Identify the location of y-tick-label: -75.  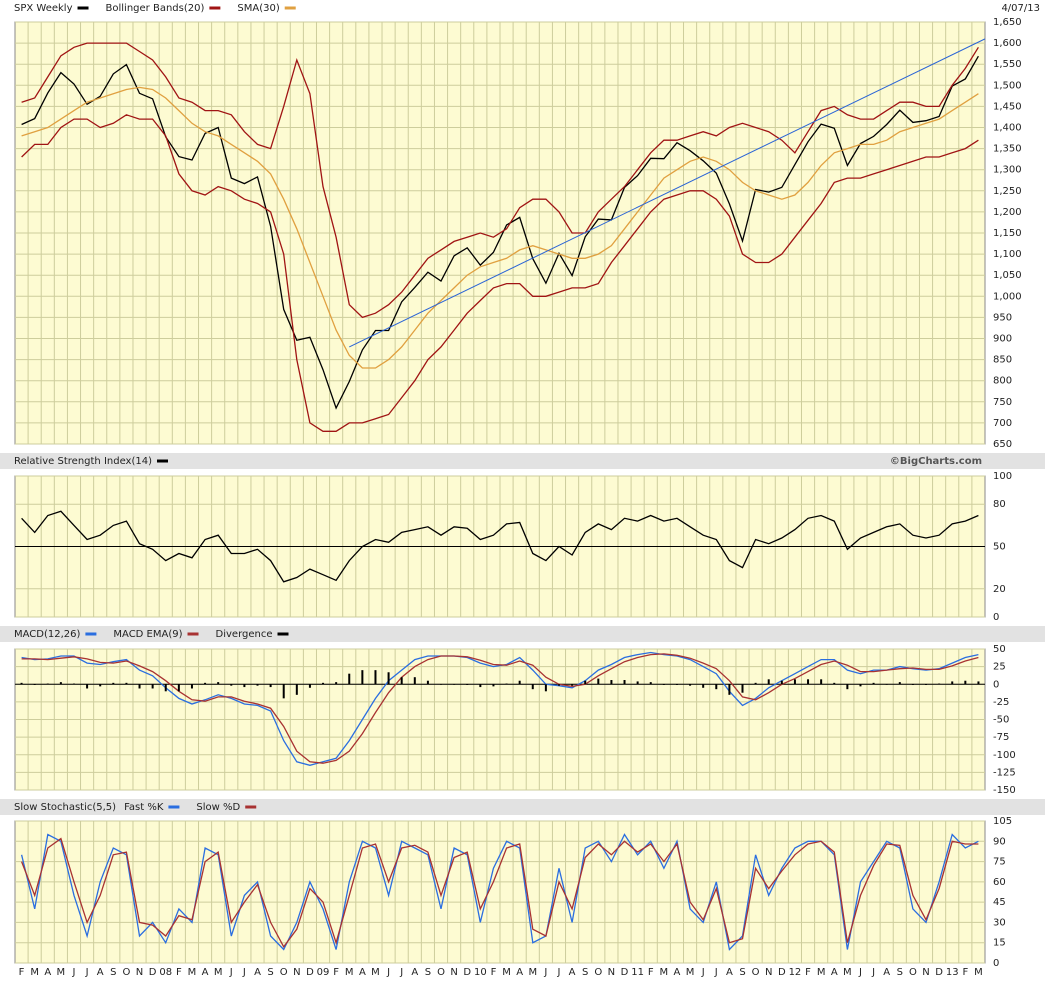
(1001, 737).